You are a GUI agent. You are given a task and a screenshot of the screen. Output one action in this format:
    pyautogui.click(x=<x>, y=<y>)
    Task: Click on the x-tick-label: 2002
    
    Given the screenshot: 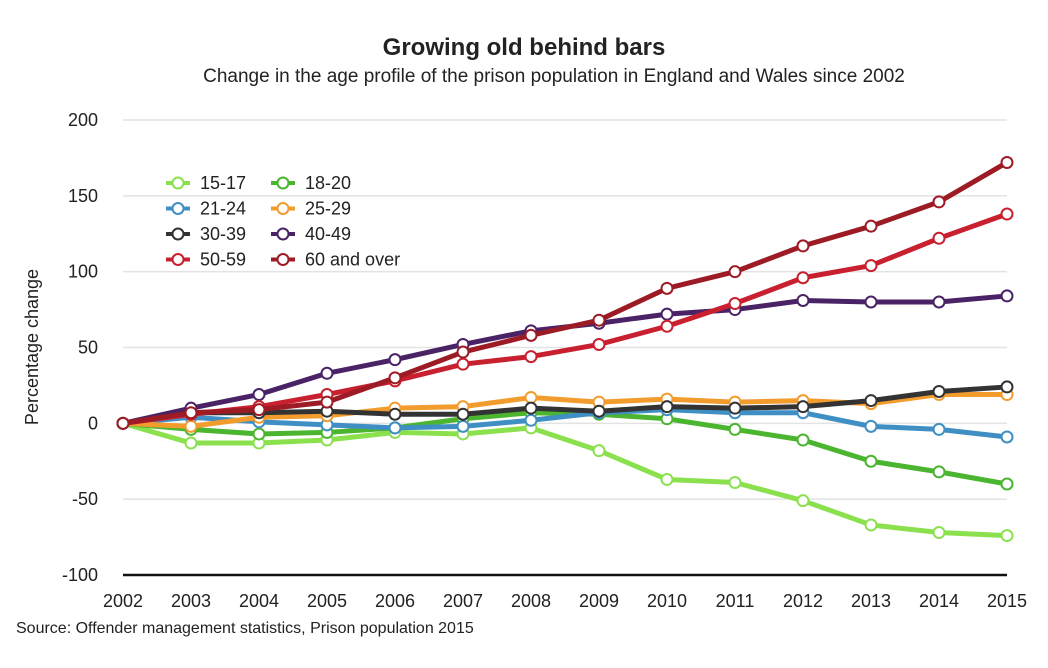 What is the action you would take?
    pyautogui.click(x=123, y=601)
    